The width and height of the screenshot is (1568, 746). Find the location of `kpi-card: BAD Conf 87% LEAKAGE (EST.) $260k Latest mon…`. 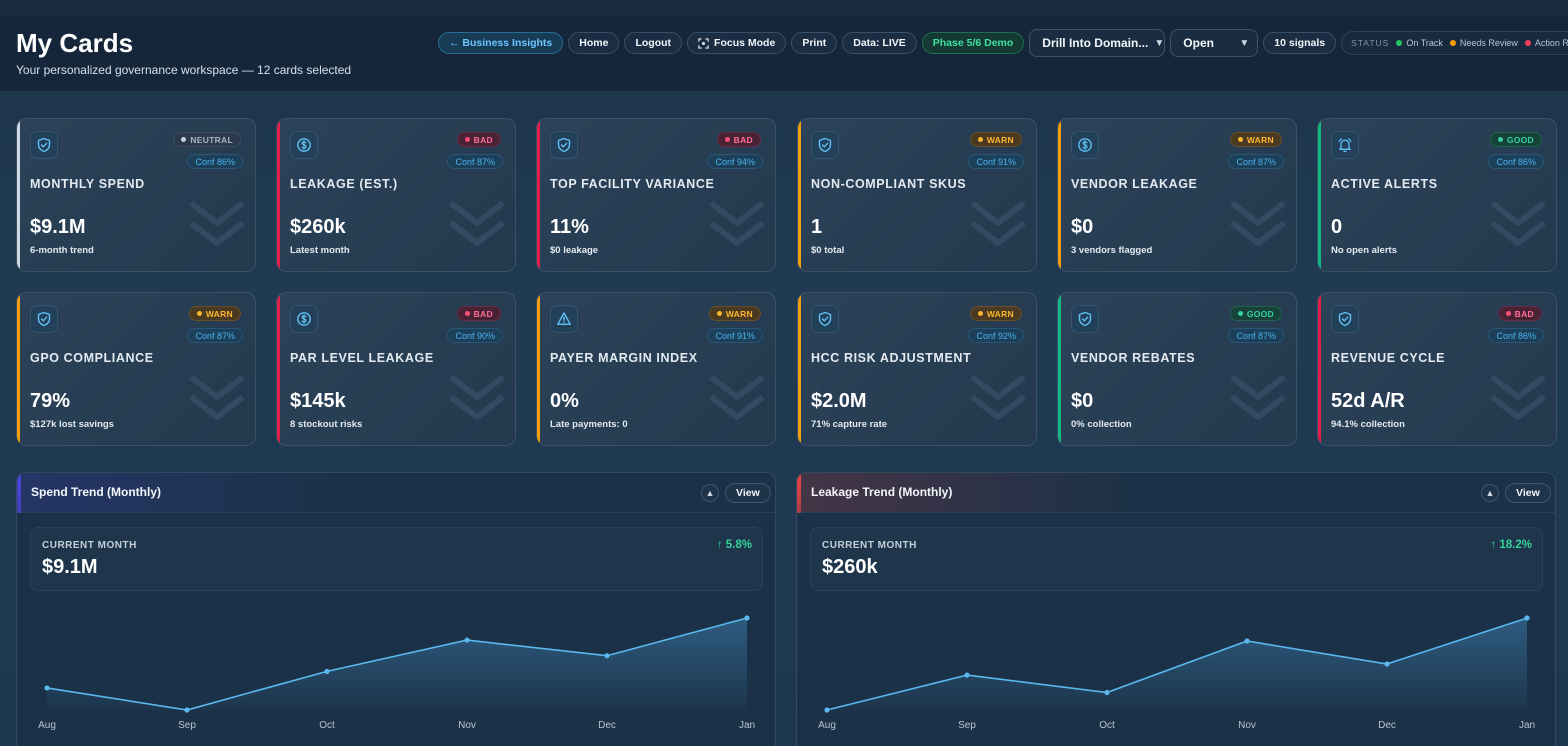

kpi-card: BAD Conf 87% LEAKAGE (EST.) $260k Latest mon… is located at coordinates (396, 195).